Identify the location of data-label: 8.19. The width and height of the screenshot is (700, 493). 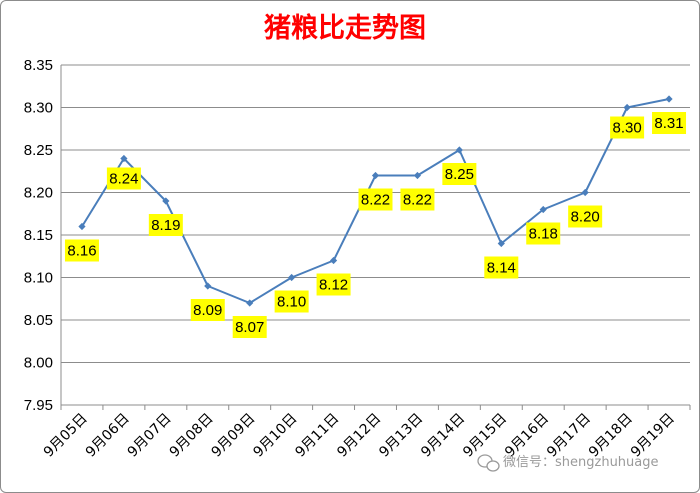
(165, 225).